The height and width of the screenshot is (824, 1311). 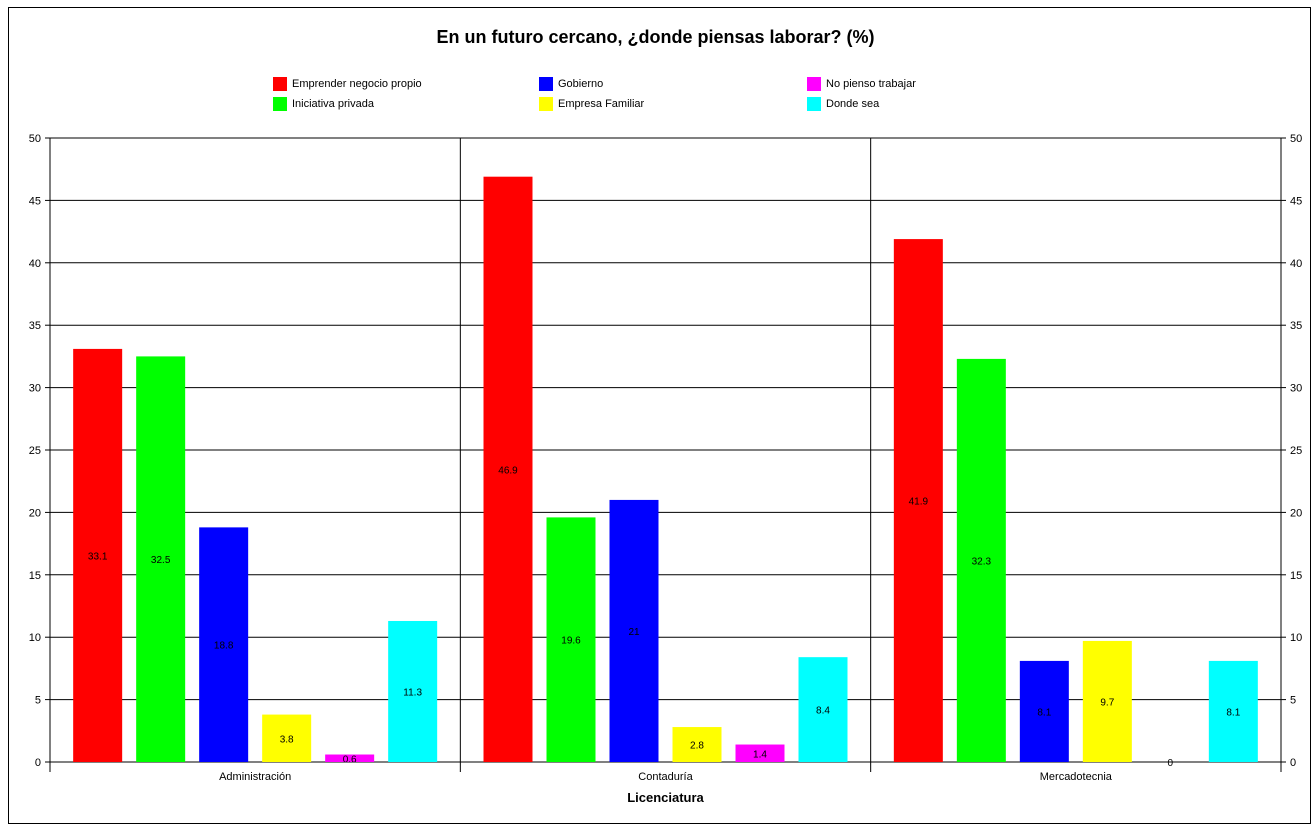 What do you see at coordinates (35, 451) in the screenshot?
I see `y-tick-label-left: 25` at bounding box center [35, 451].